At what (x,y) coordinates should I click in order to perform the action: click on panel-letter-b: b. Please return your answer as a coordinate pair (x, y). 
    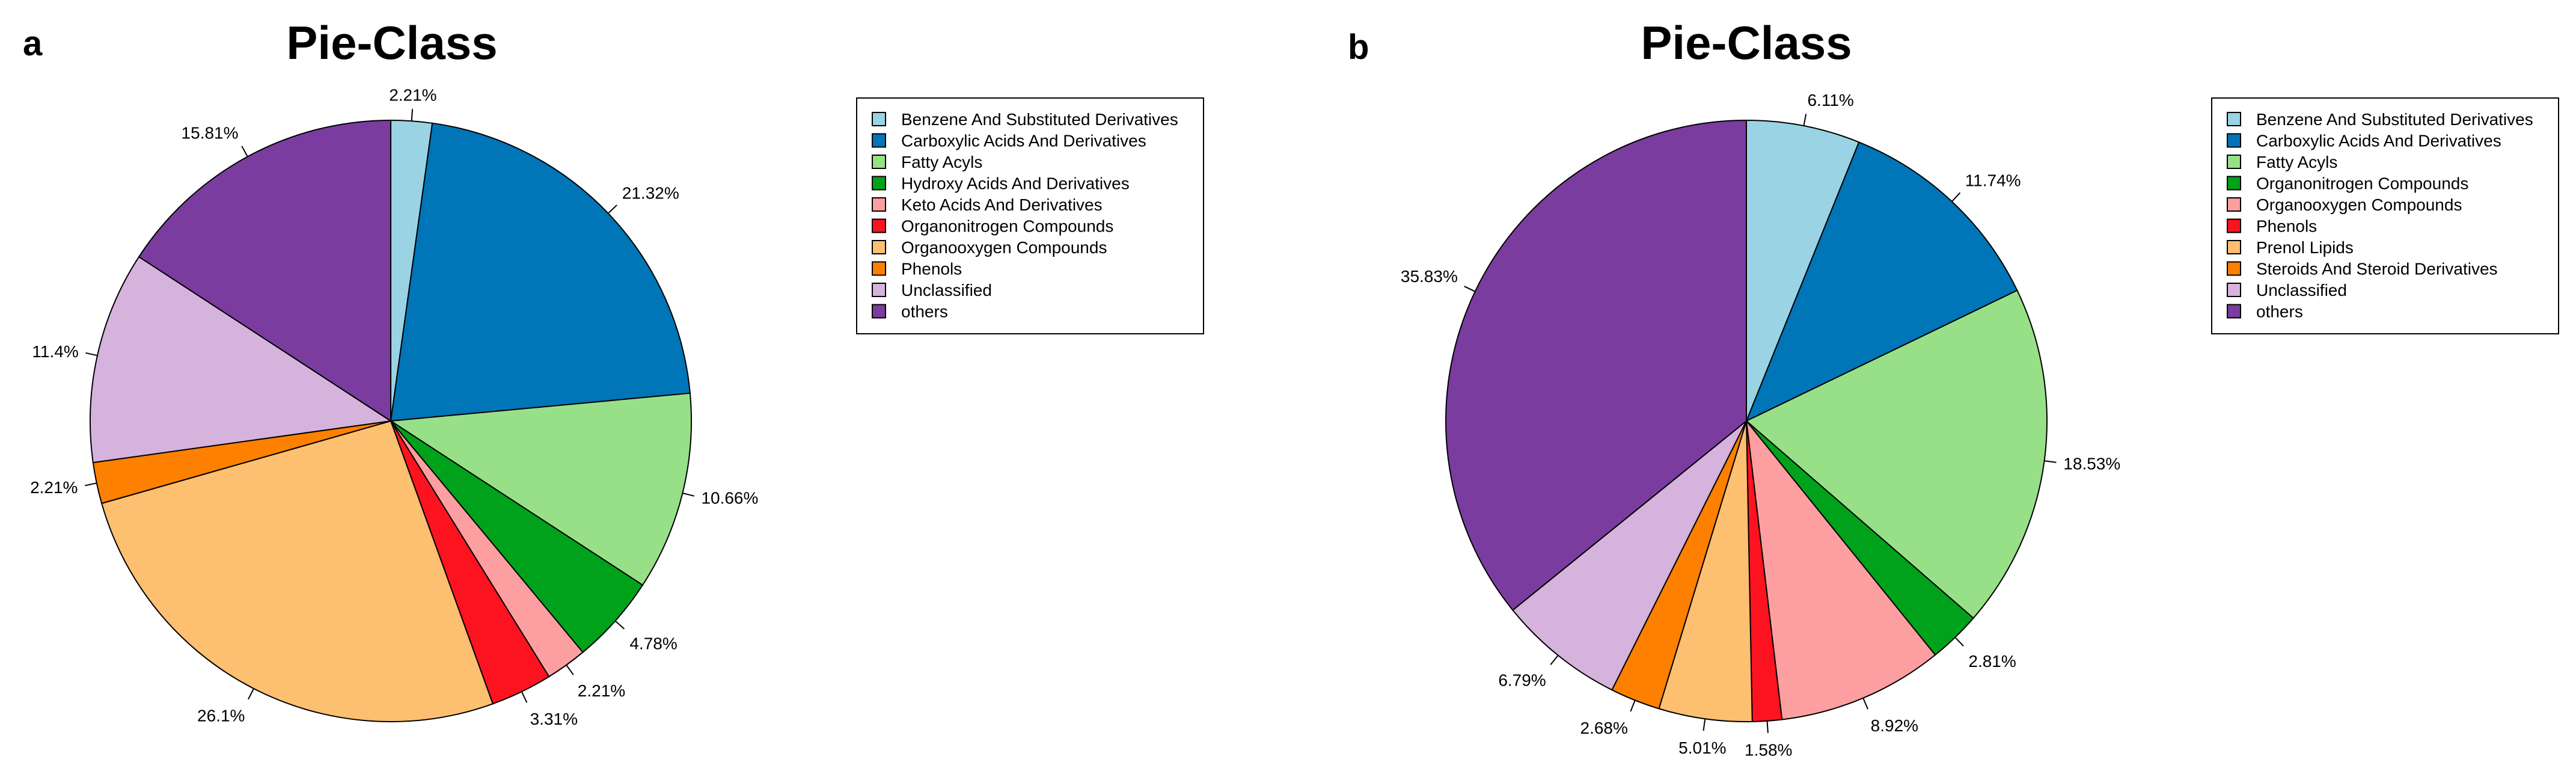
    Looking at the image, I should click on (1358, 47).